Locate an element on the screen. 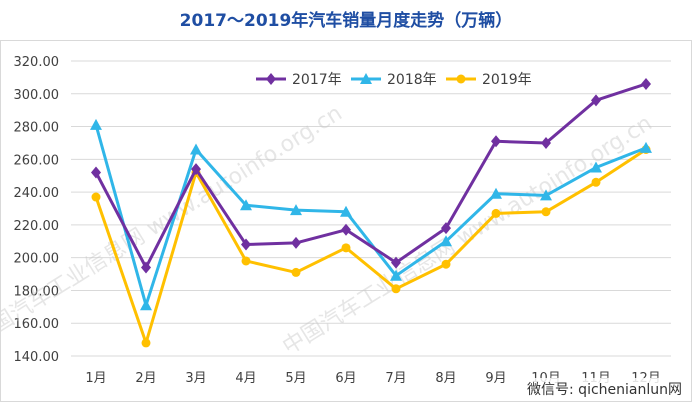 The width and height of the screenshot is (692, 405). legend-label: 2018年 is located at coordinates (412, 80).